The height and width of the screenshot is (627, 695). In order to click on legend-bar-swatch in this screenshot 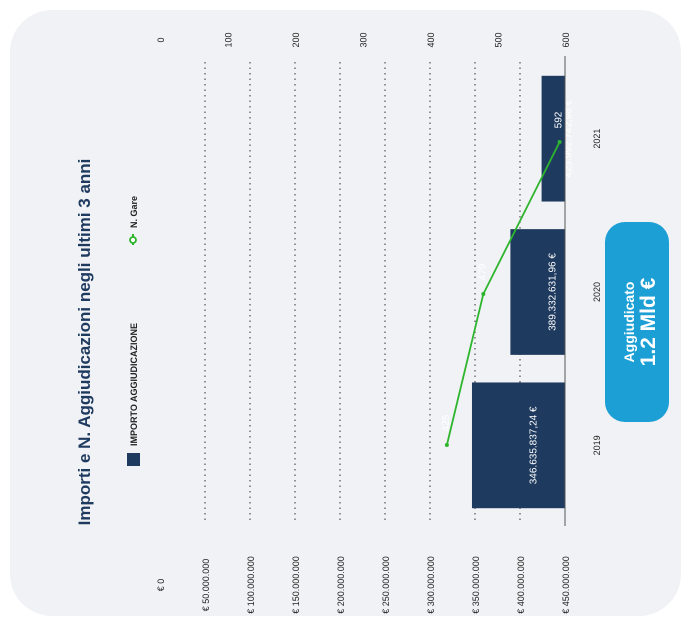, I will do `click(133, 459)`.